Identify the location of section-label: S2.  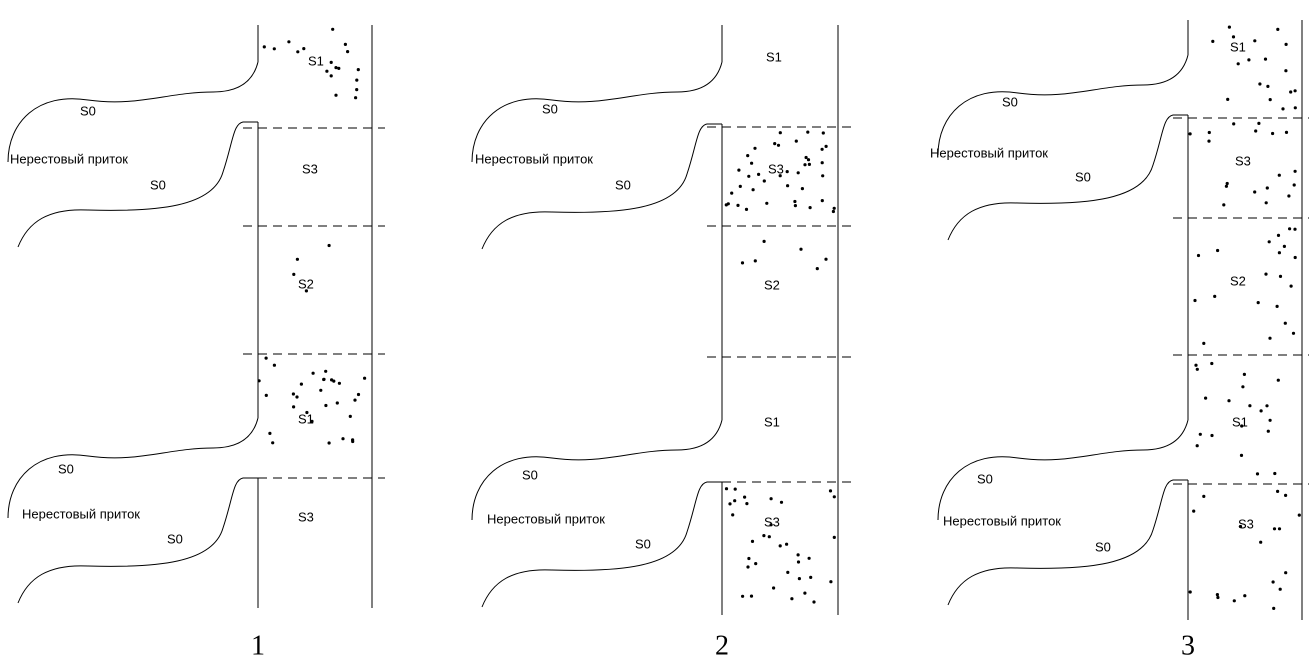
(1238, 280).